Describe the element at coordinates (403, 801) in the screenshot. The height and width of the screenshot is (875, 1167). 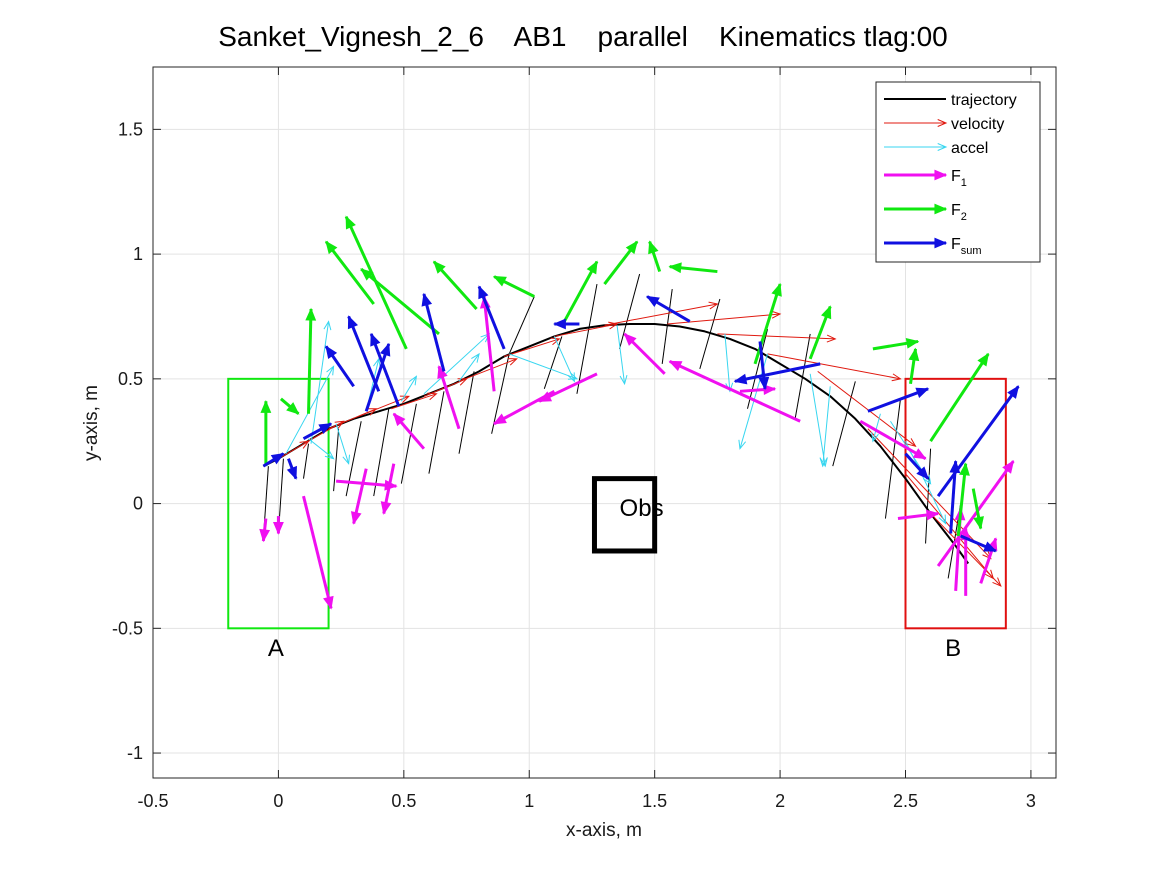
I see `x-tick-label: 0.5` at that location.